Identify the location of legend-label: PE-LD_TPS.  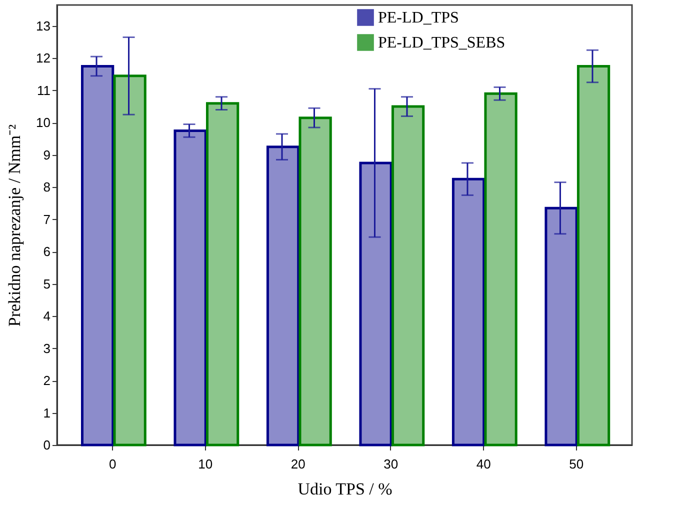
(418, 18).